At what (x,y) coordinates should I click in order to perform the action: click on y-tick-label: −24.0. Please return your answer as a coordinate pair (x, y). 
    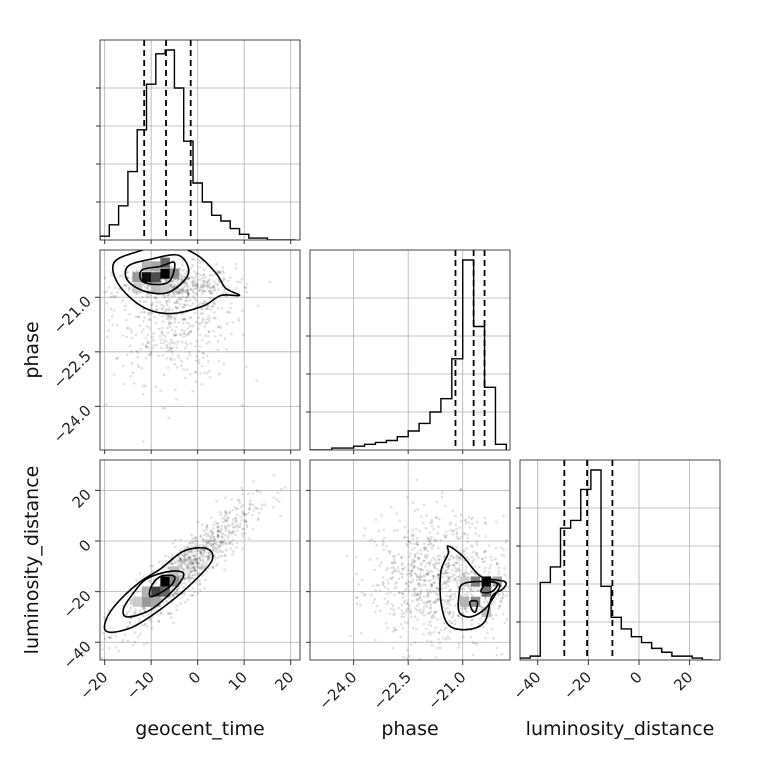
    Looking at the image, I should click on (72, 423).